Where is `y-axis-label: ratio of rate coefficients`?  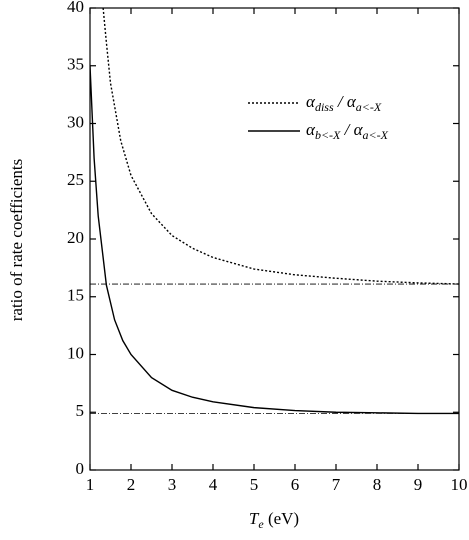 y-axis-label: ratio of rate coefficients is located at coordinates (16, 240).